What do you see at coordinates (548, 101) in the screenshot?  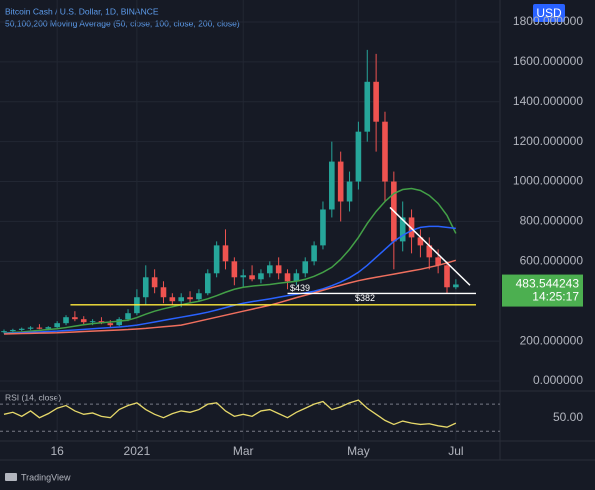 I see `y-tick-label: 1400.000000` at bounding box center [548, 101].